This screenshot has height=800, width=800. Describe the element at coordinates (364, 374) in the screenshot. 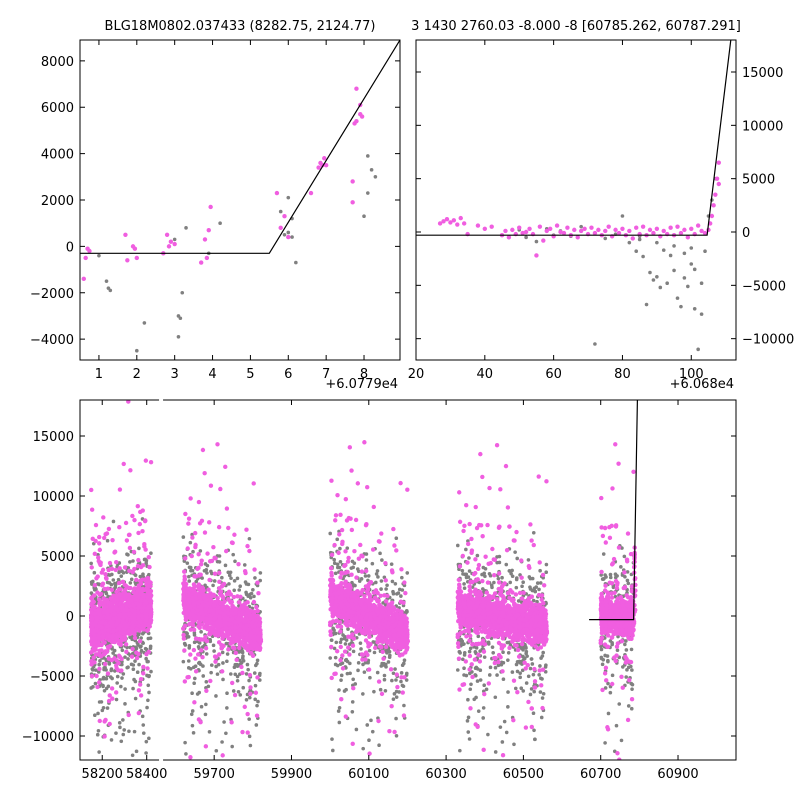

I see `x-tick-label: 8` at that location.